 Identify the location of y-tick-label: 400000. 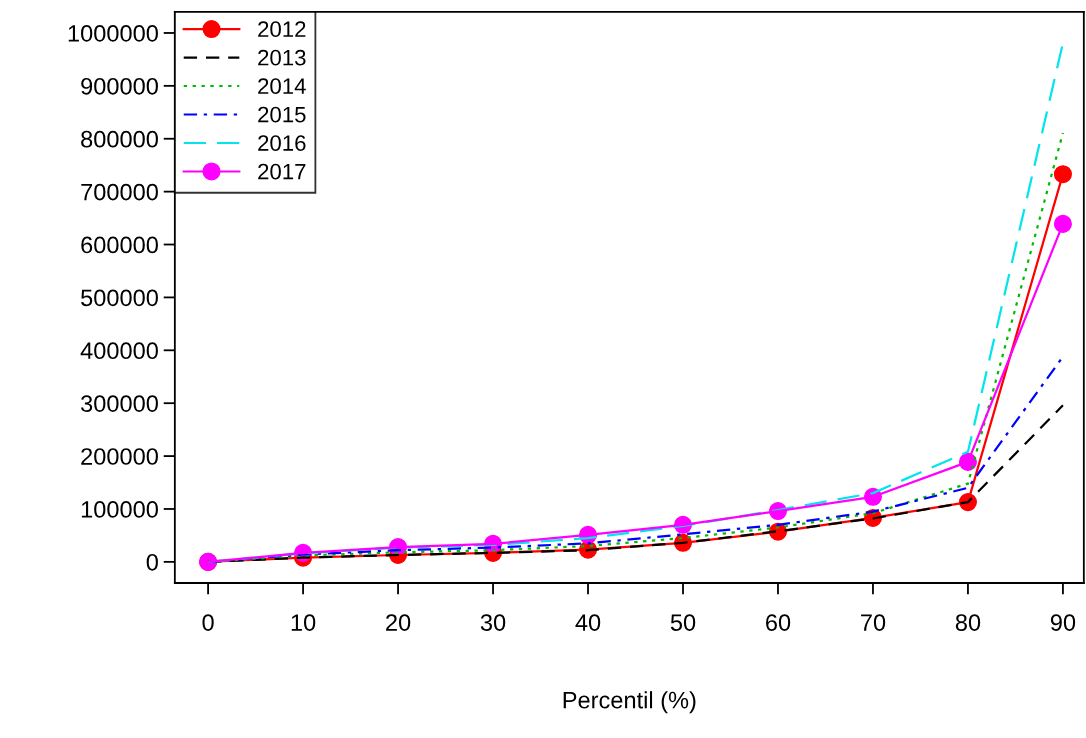
(119, 351).